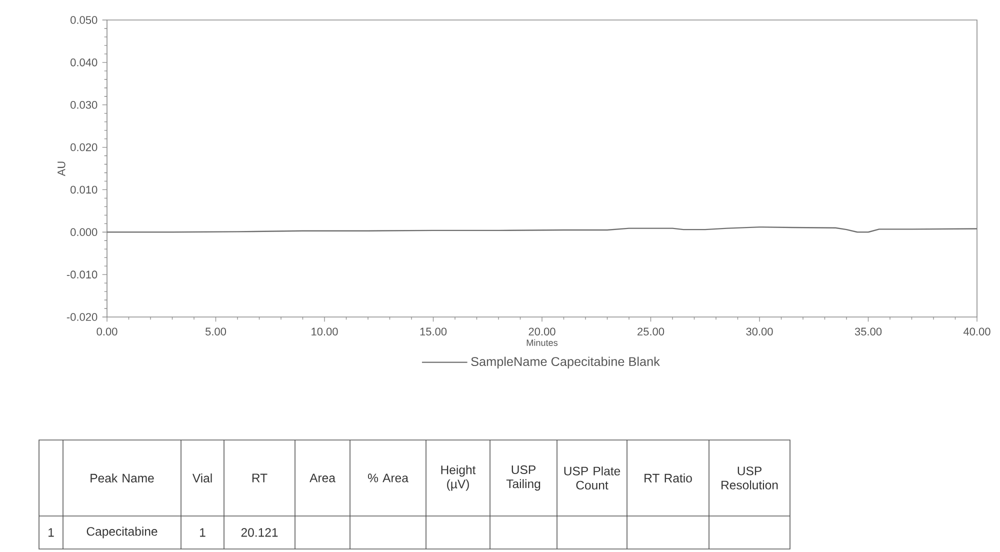 This screenshot has width=1000, height=552. What do you see at coordinates (62, 169) in the screenshot?
I see `y-axis-title: AU` at bounding box center [62, 169].